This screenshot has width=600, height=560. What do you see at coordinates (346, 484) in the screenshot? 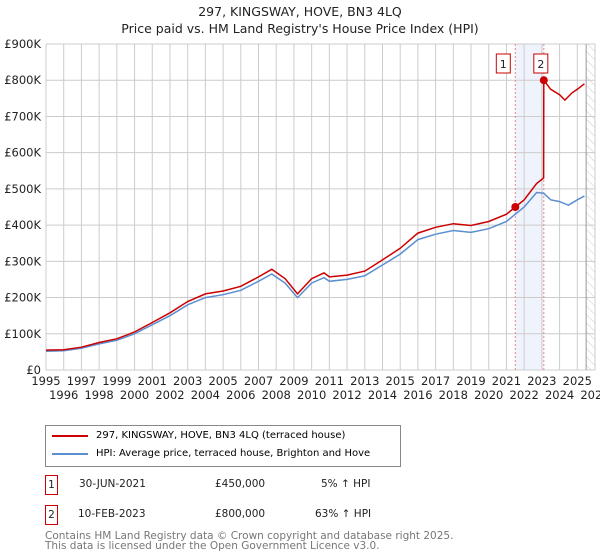
I see `sale-hpi-change: 5% ↑ HPI` at bounding box center [346, 484].